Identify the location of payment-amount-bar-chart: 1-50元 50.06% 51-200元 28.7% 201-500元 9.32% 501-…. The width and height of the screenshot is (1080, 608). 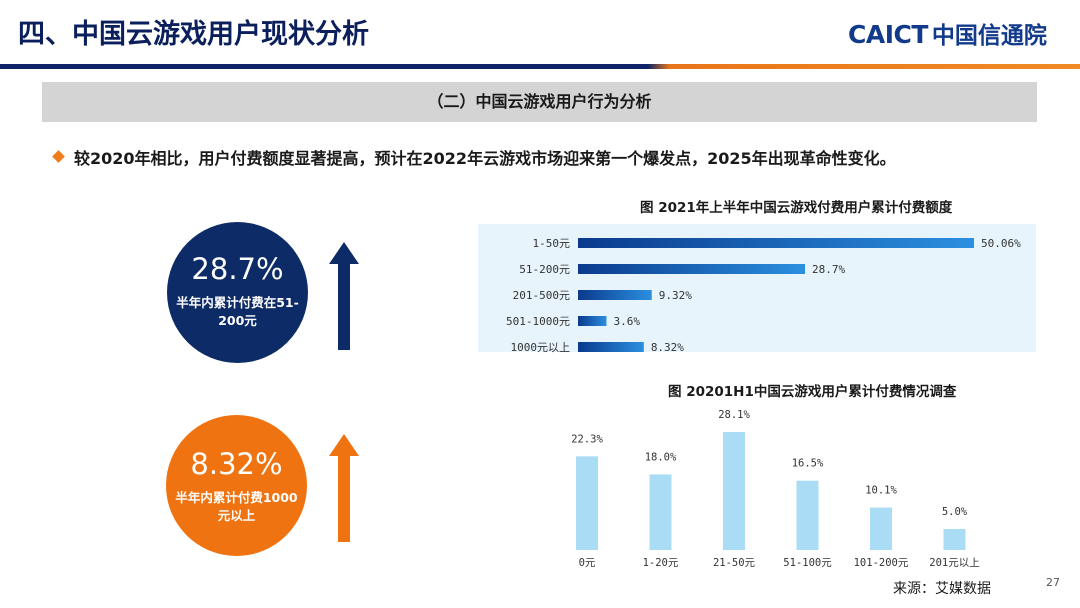
(757, 289).